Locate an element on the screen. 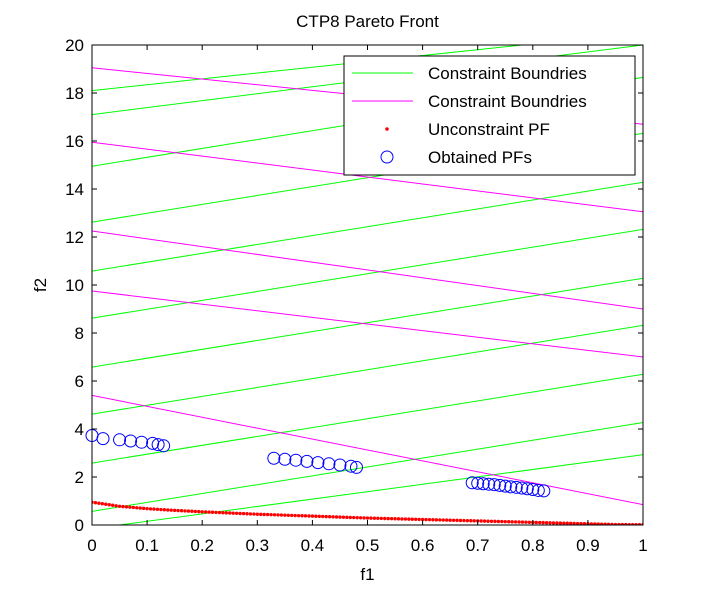 The image size is (710, 596). chart-title: CTP8 Pareto Front is located at coordinates (367, 21).